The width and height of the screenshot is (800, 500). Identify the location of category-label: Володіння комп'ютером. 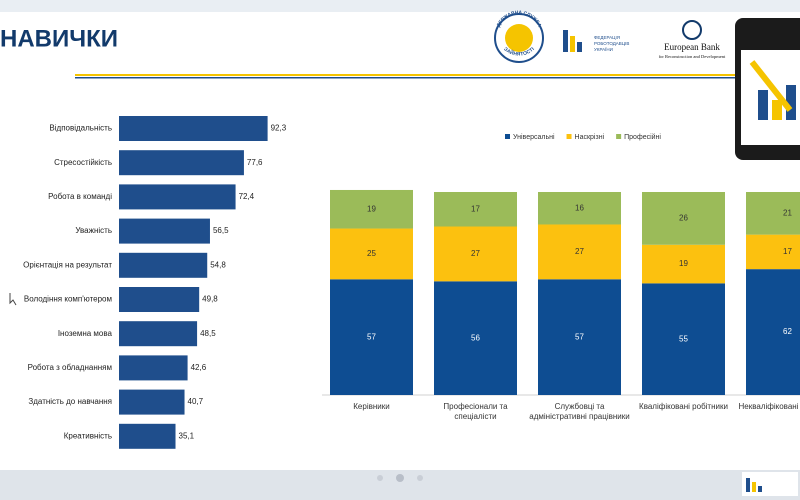
(68, 299).